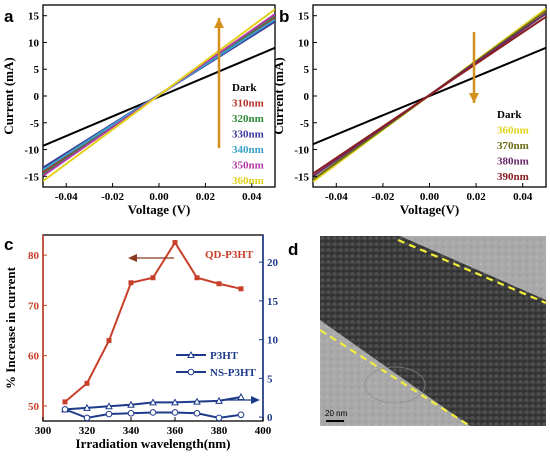 The height and width of the screenshot is (462, 550). What do you see at coordinates (87, 431) in the screenshot?
I see `x-tick-label: 320` at bounding box center [87, 431].